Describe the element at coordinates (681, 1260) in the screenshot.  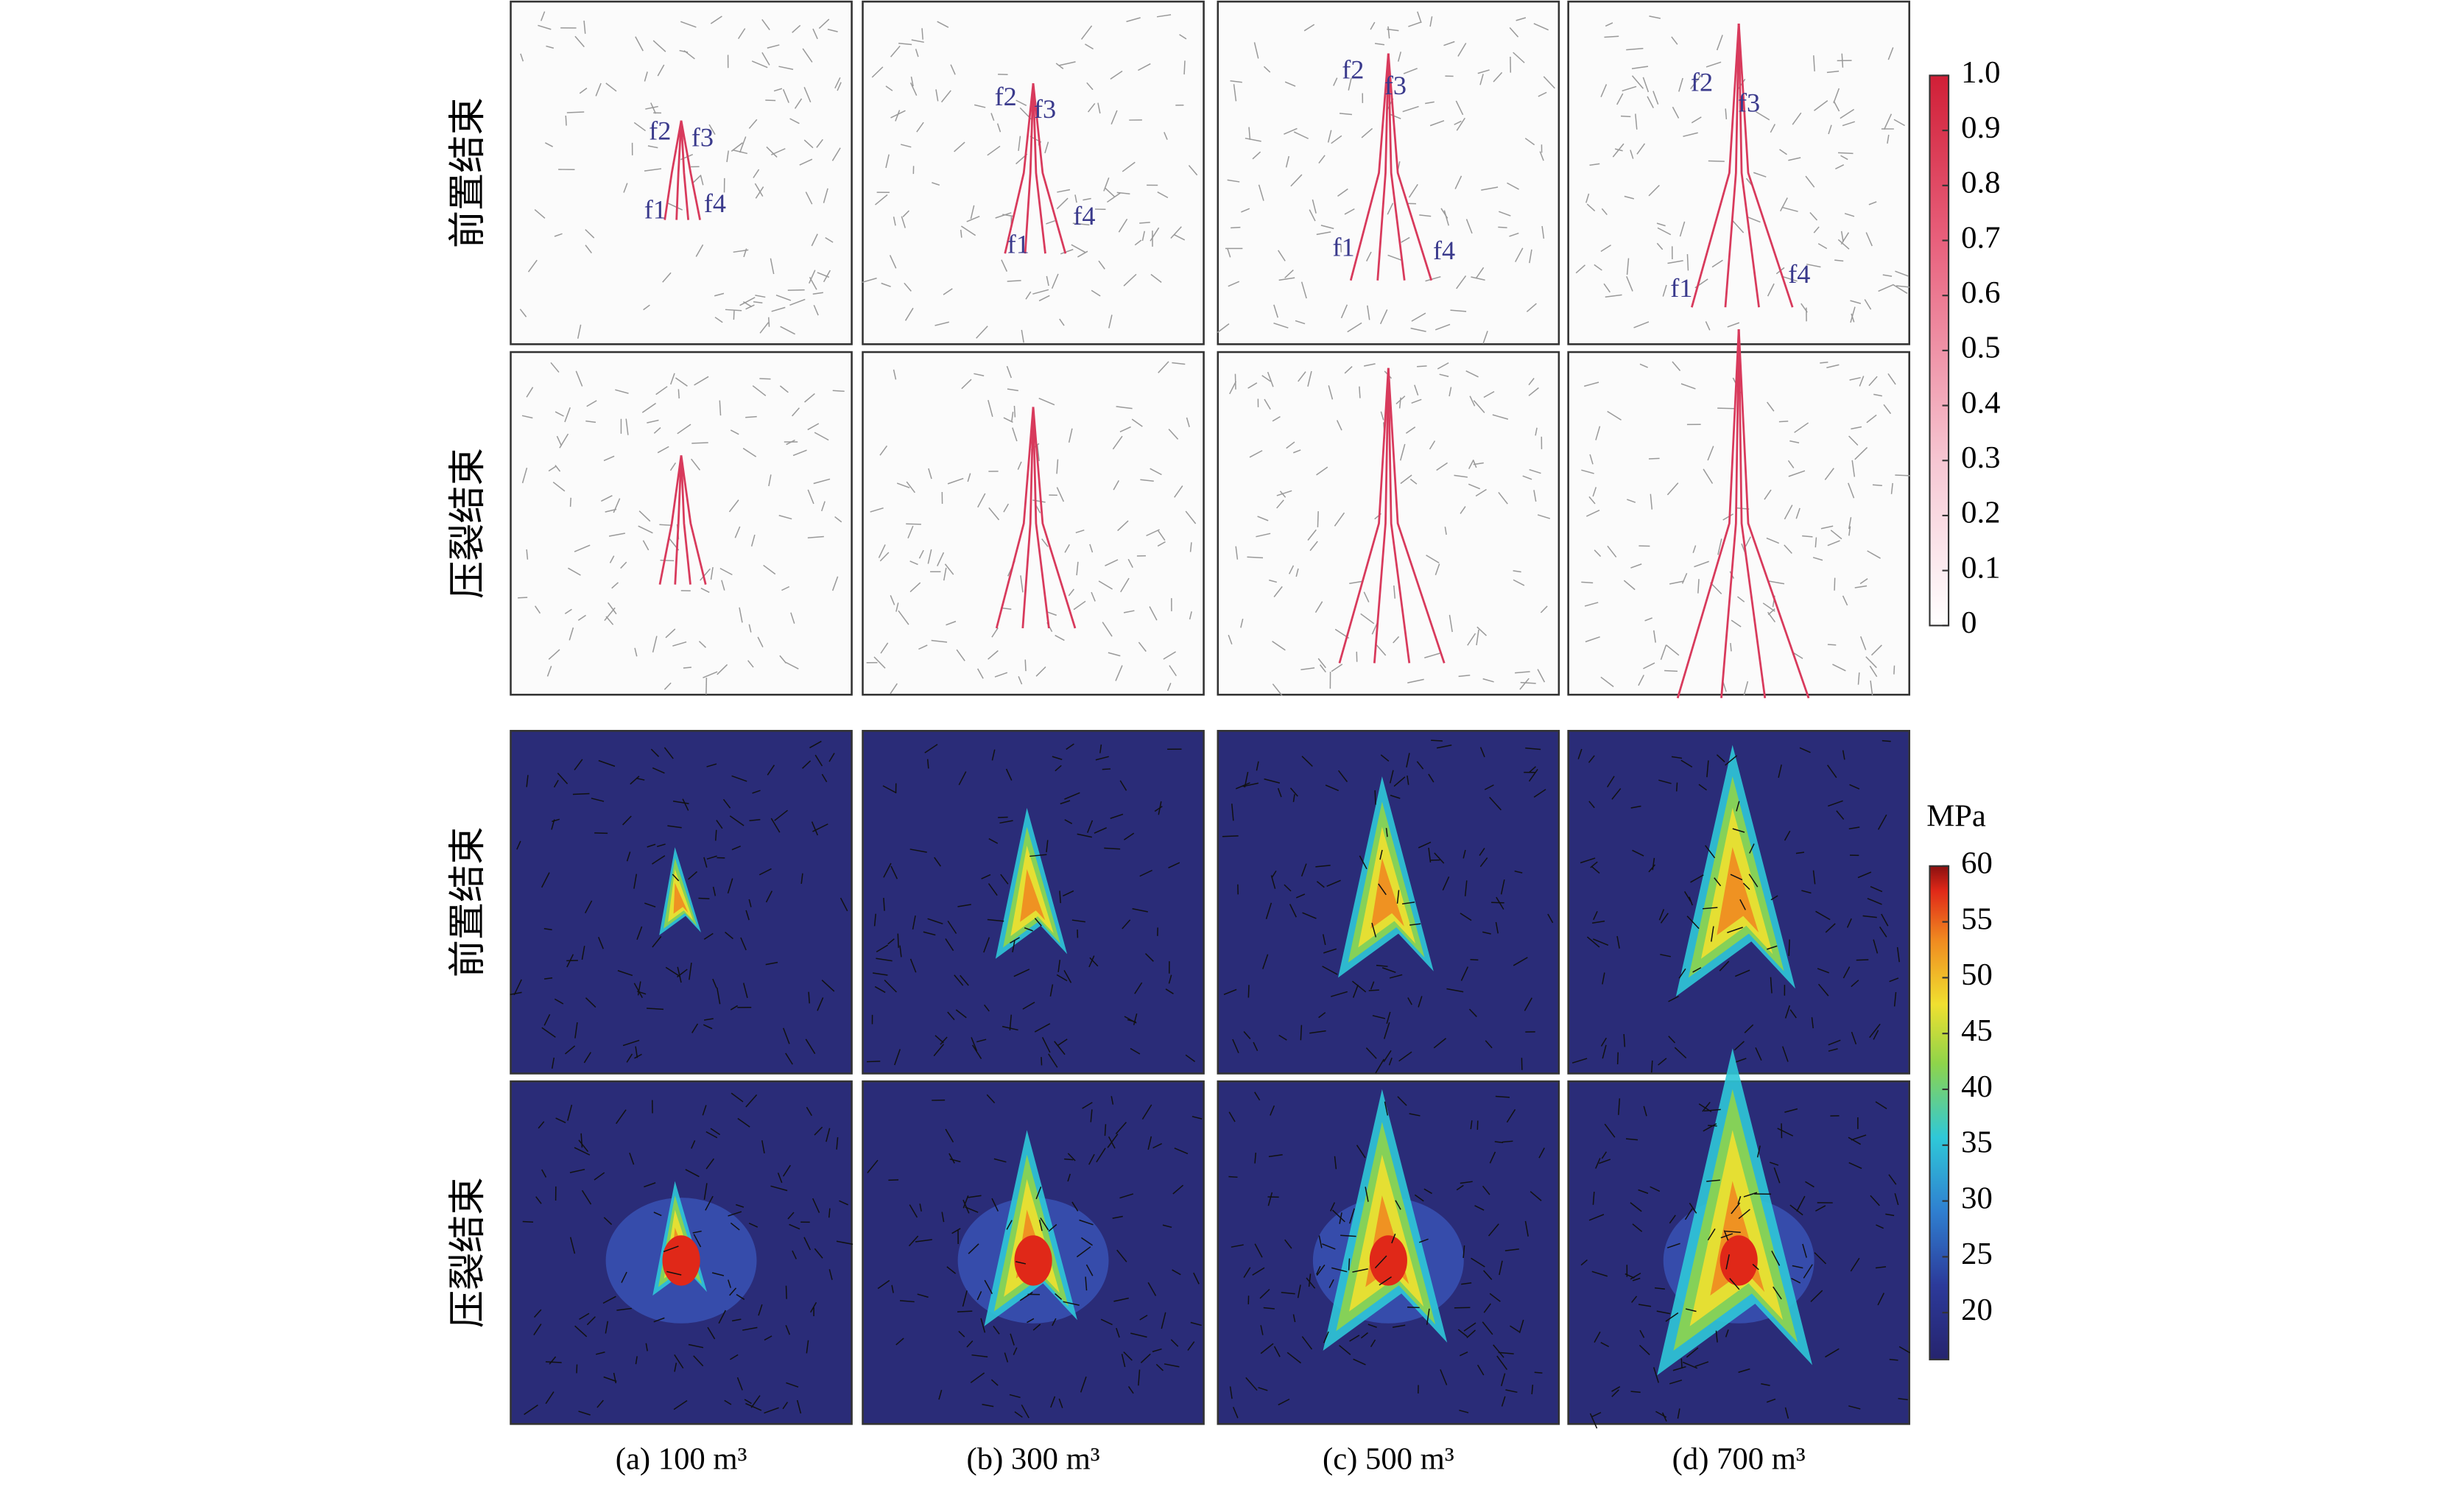
I see `core` at that location.